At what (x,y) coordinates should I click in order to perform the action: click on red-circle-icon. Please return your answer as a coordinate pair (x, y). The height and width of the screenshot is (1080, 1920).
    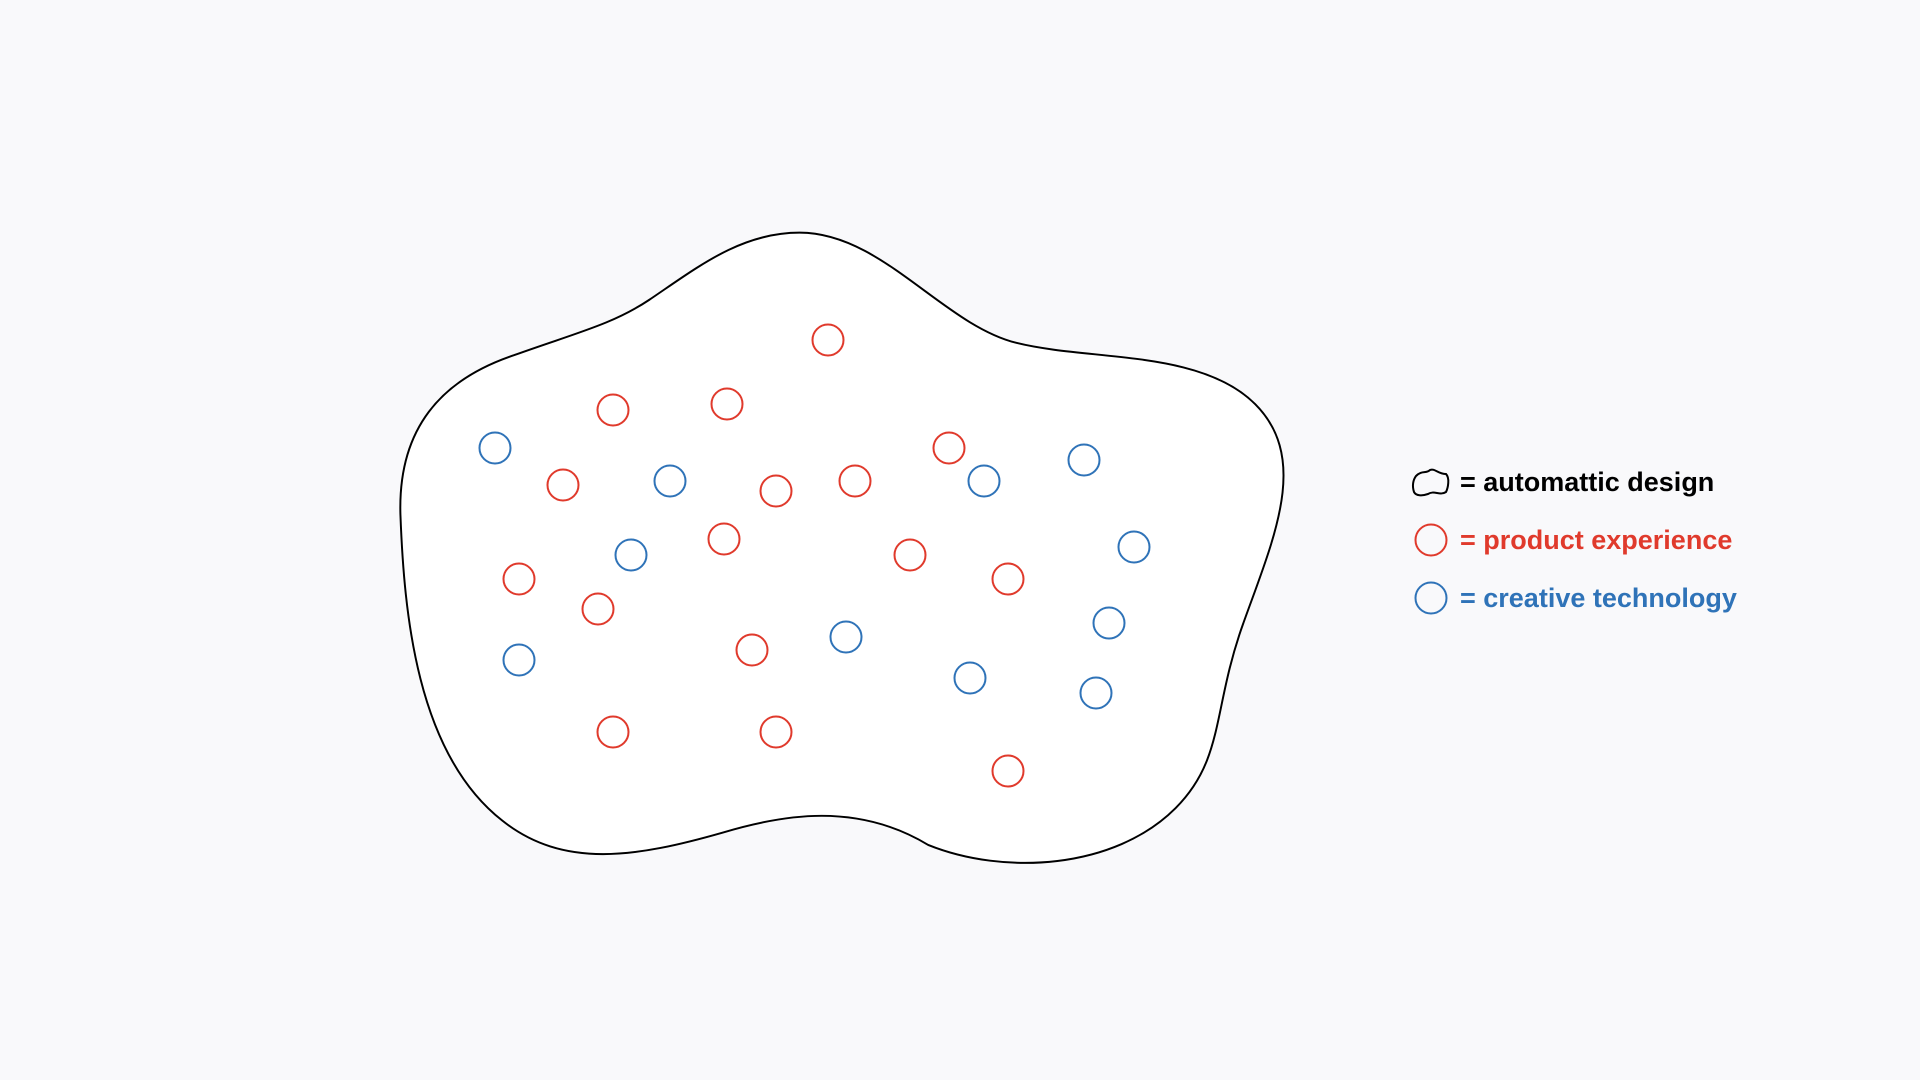
    Looking at the image, I should click on (1431, 540).